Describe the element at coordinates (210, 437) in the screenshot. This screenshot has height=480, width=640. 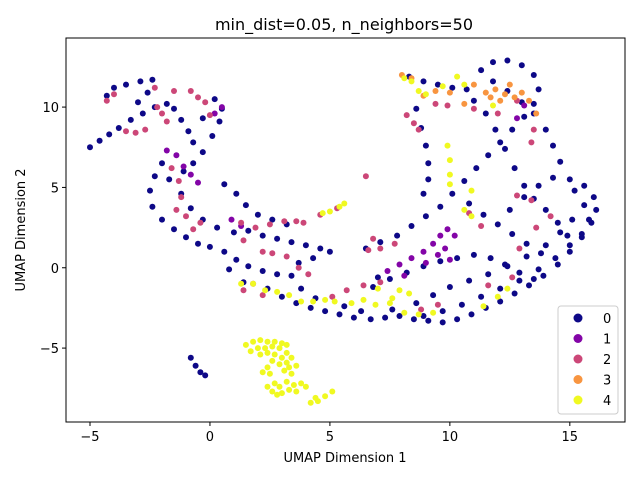
I see `x-tick-label: 0` at that location.